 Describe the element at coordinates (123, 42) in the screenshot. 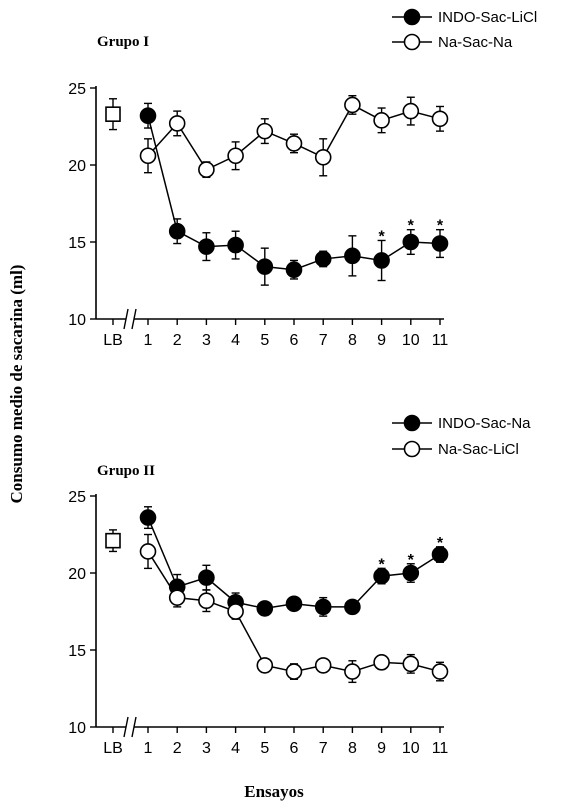

I see `panel-title: Grupo I` at that location.